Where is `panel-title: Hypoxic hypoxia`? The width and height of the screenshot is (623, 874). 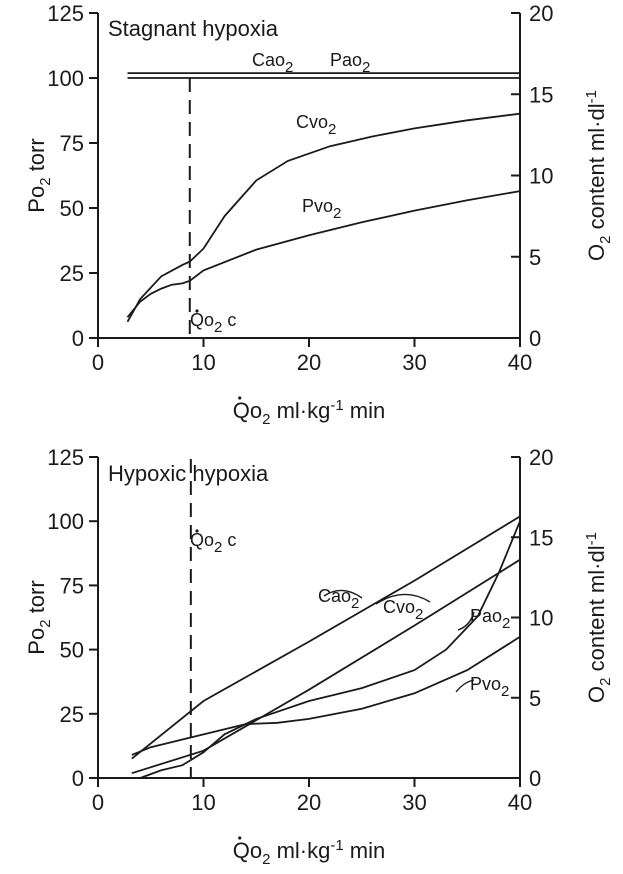
panel-title: Hypoxic hypoxia is located at coordinates (188, 473).